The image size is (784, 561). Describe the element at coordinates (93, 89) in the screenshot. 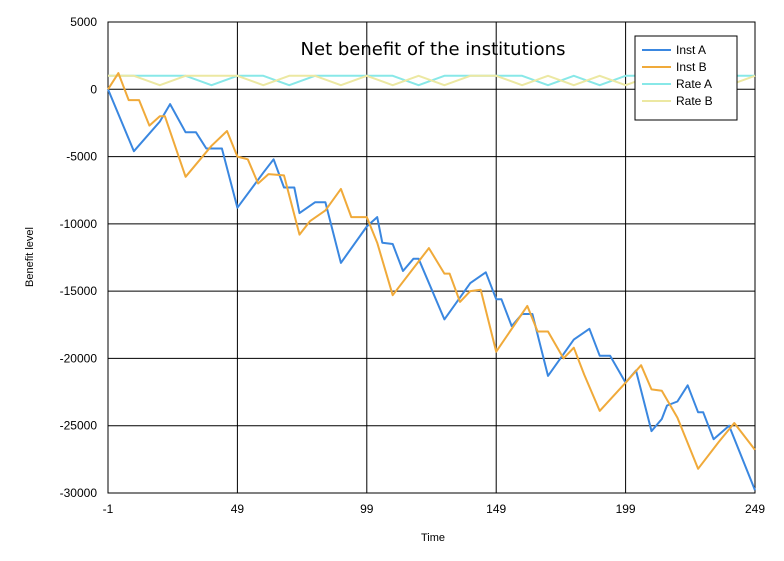

I see `y-tick-label: 0` at that location.